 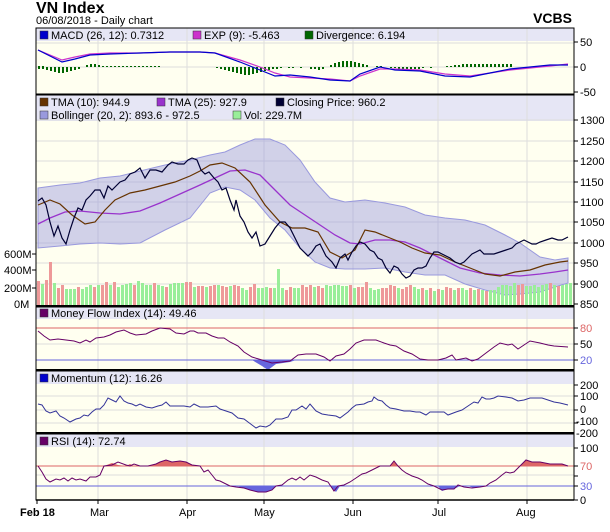 I want to click on rsi-tick-0: 0, so click(x=583, y=501).